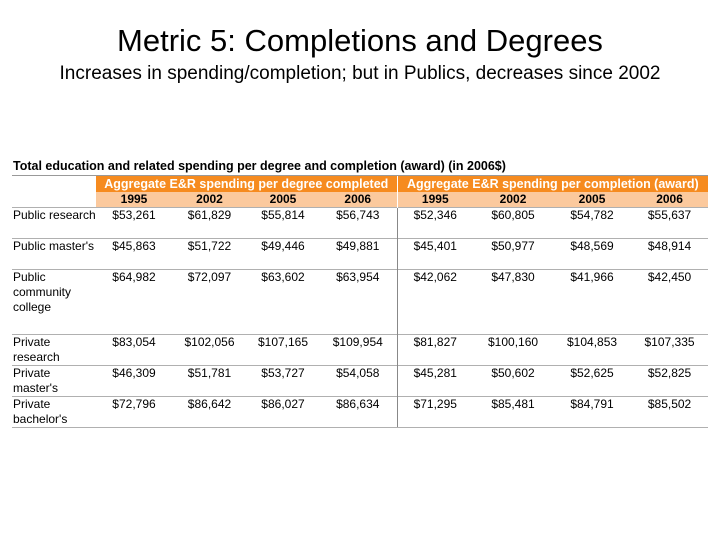  What do you see at coordinates (209, 223) in the screenshot?
I see `table-cell: $61,829` at bounding box center [209, 223].